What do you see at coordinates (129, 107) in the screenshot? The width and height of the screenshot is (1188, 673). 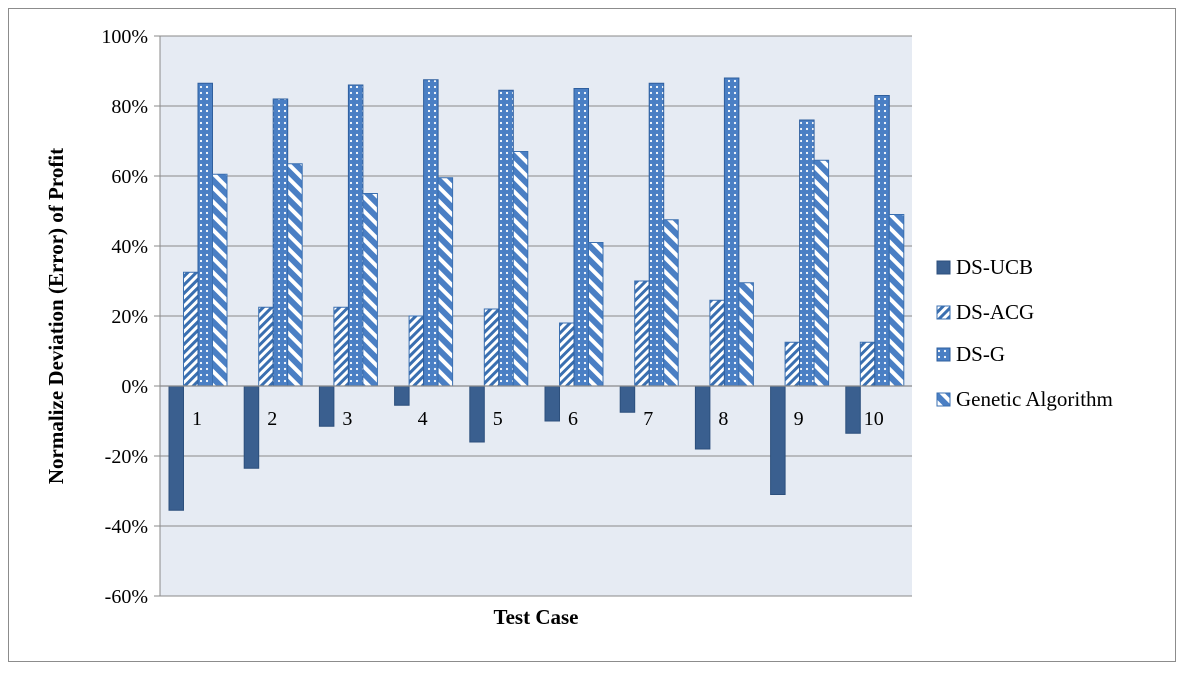 I see `y-tick-label: 80%` at bounding box center [129, 107].